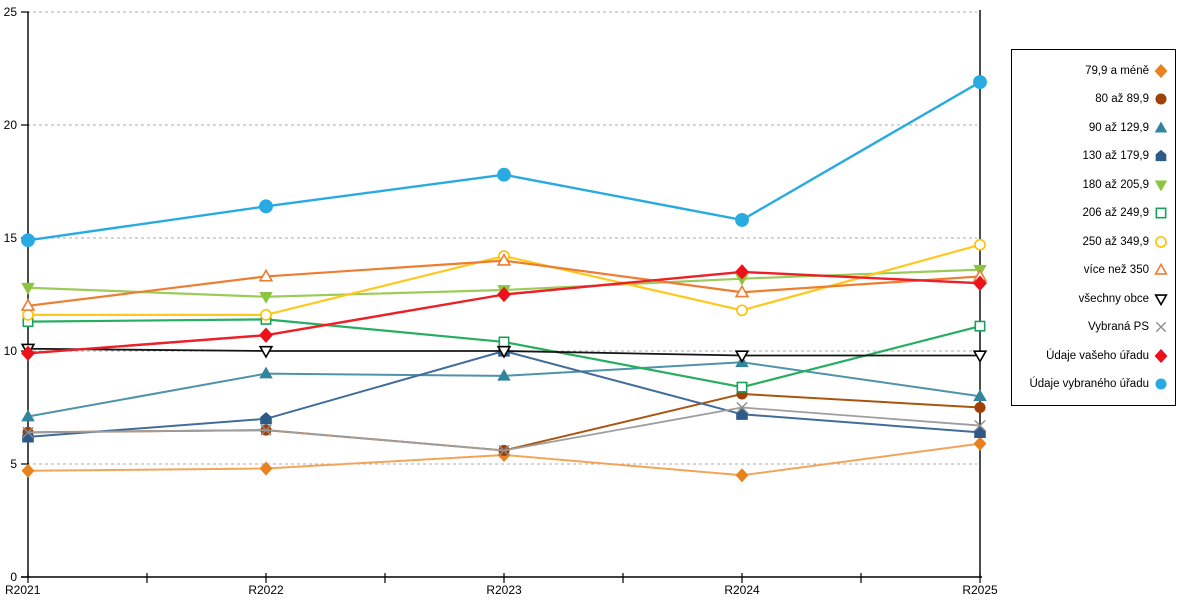 This screenshot has height=600, width=1200. Describe the element at coordinates (504, 353) in the screenshot. I see `series-vsechny-obce` at that location.